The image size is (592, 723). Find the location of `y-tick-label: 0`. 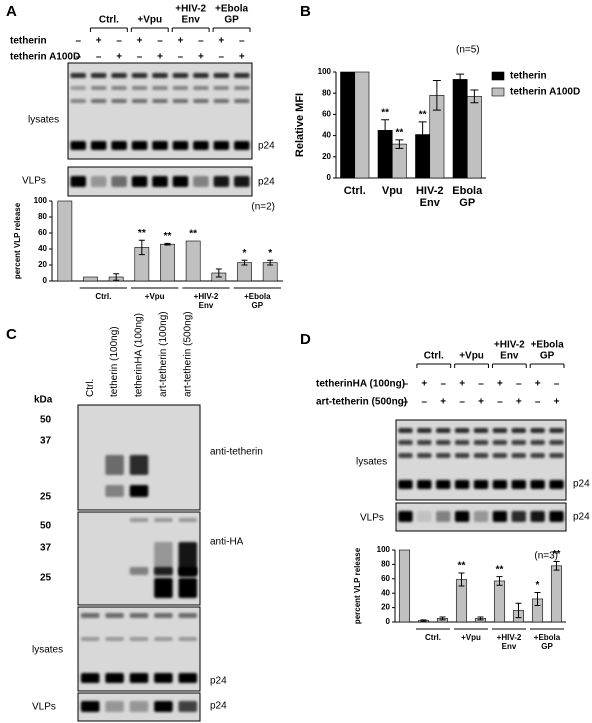

y-tick-label: 0 is located at coordinates (329, 177).